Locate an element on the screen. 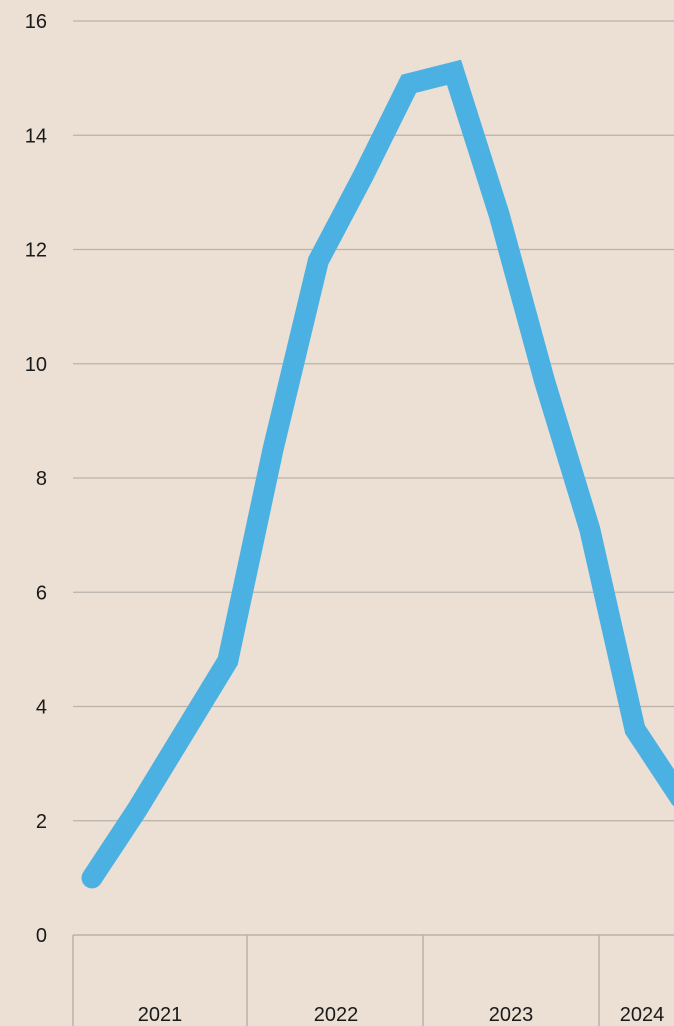 The image size is (674, 1026). x-axis: 2021 2022 2023 2024 is located at coordinates (373, 980).